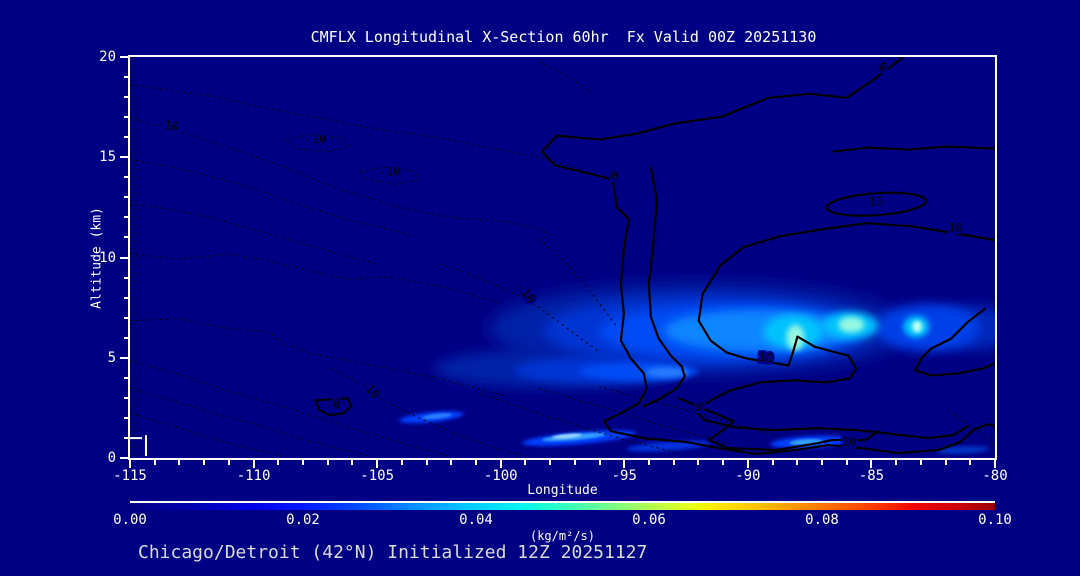 Image resolution: width=1080 pixels, height=576 pixels. Describe the element at coordinates (136, 438) in the screenshot. I see `axis-inset-mark` at that location.